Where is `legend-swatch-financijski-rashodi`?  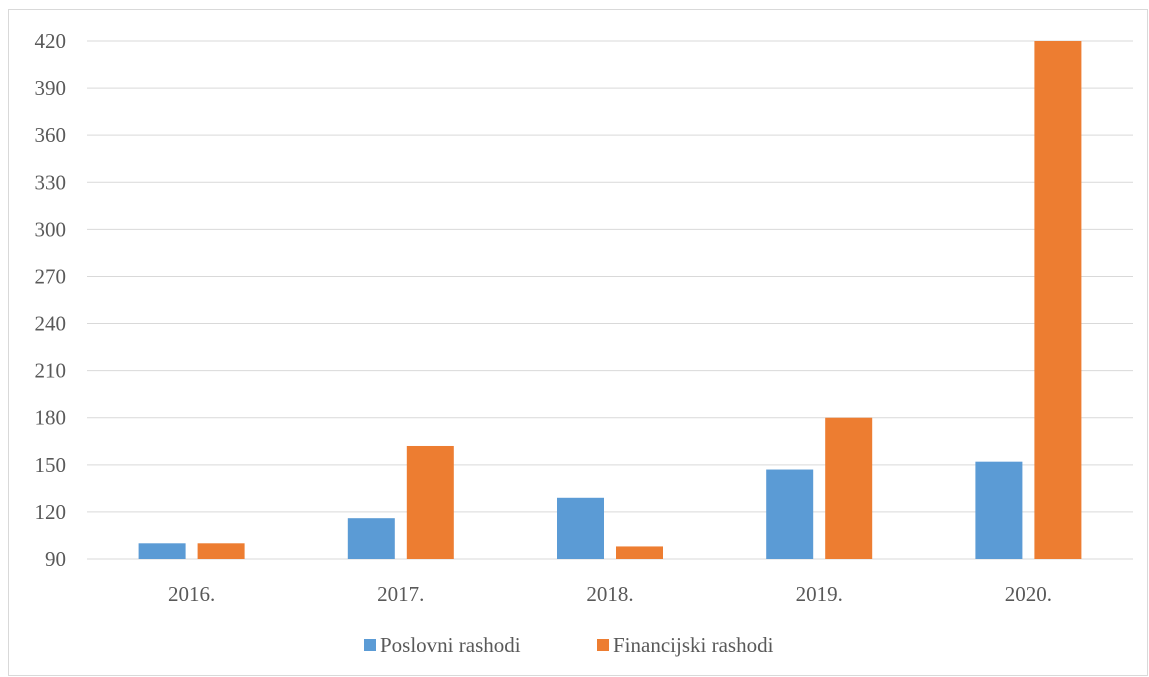
legend-swatch-financijski-rashodi is located at coordinates (603, 645).